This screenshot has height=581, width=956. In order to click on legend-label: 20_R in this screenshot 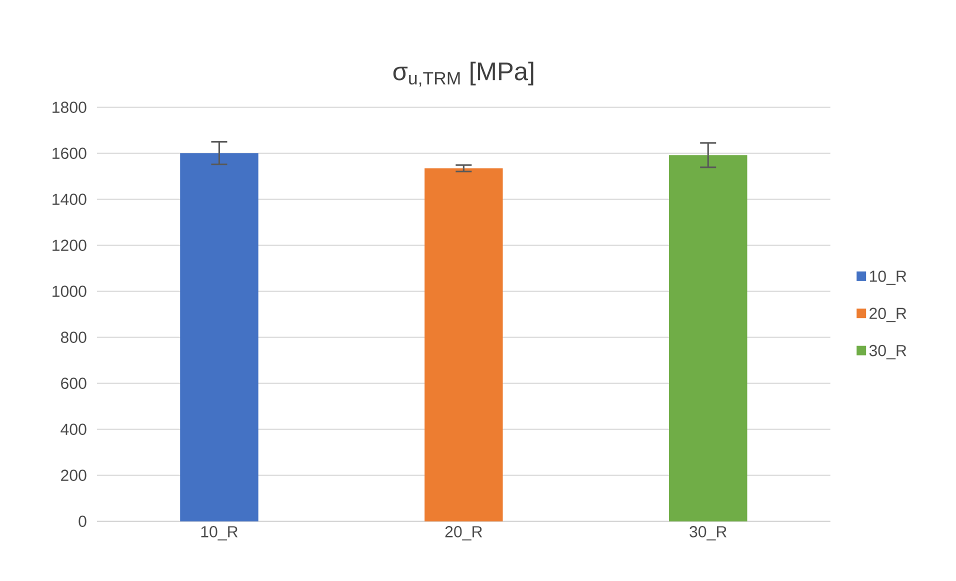, I will do `click(888, 315)`.